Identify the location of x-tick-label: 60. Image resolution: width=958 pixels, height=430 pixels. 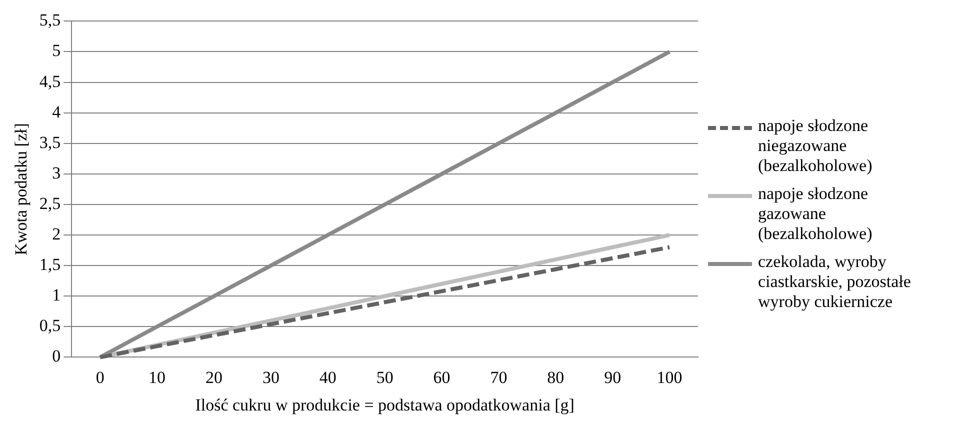
(441, 377).